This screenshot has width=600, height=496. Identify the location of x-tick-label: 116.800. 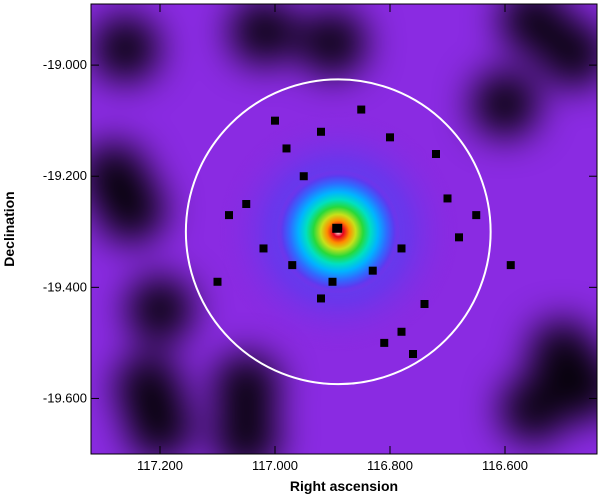
(390, 465).